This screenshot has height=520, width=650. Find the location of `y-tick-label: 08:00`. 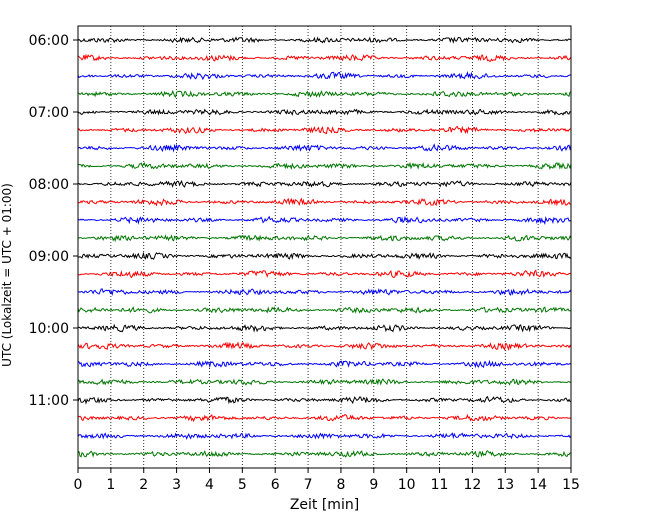

y-tick-label: 08:00 is located at coordinates (49, 185).